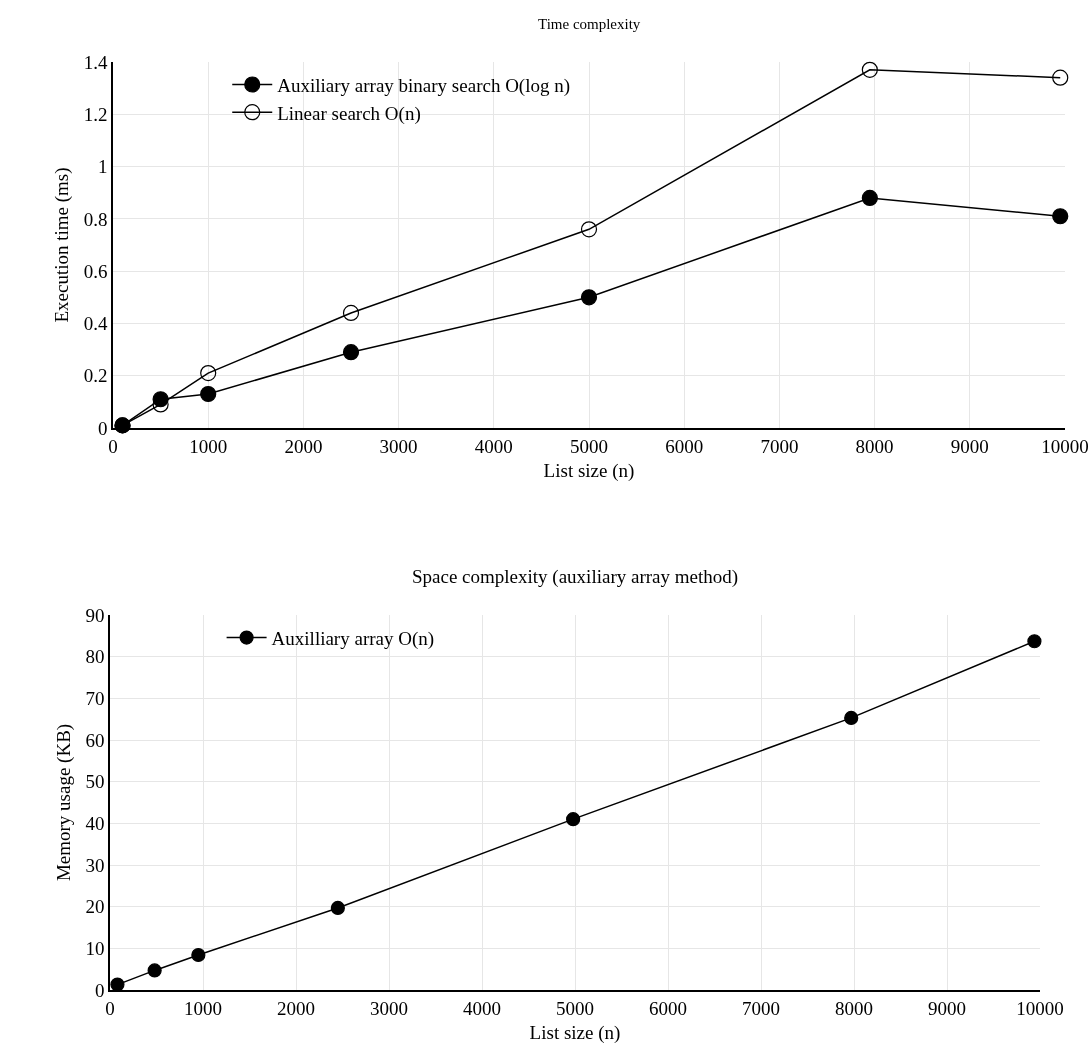 This screenshot has width=1091, height=1052. Describe the element at coordinates (95, 823) in the screenshot. I see `y-tick-label: 40` at that location.